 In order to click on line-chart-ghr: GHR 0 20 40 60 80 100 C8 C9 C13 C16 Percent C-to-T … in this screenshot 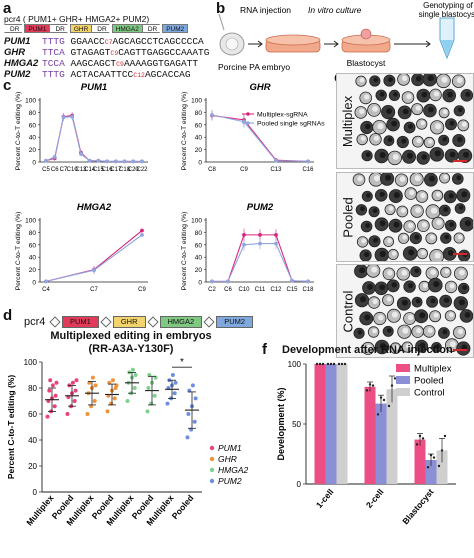, I will do `click(253, 127)`.